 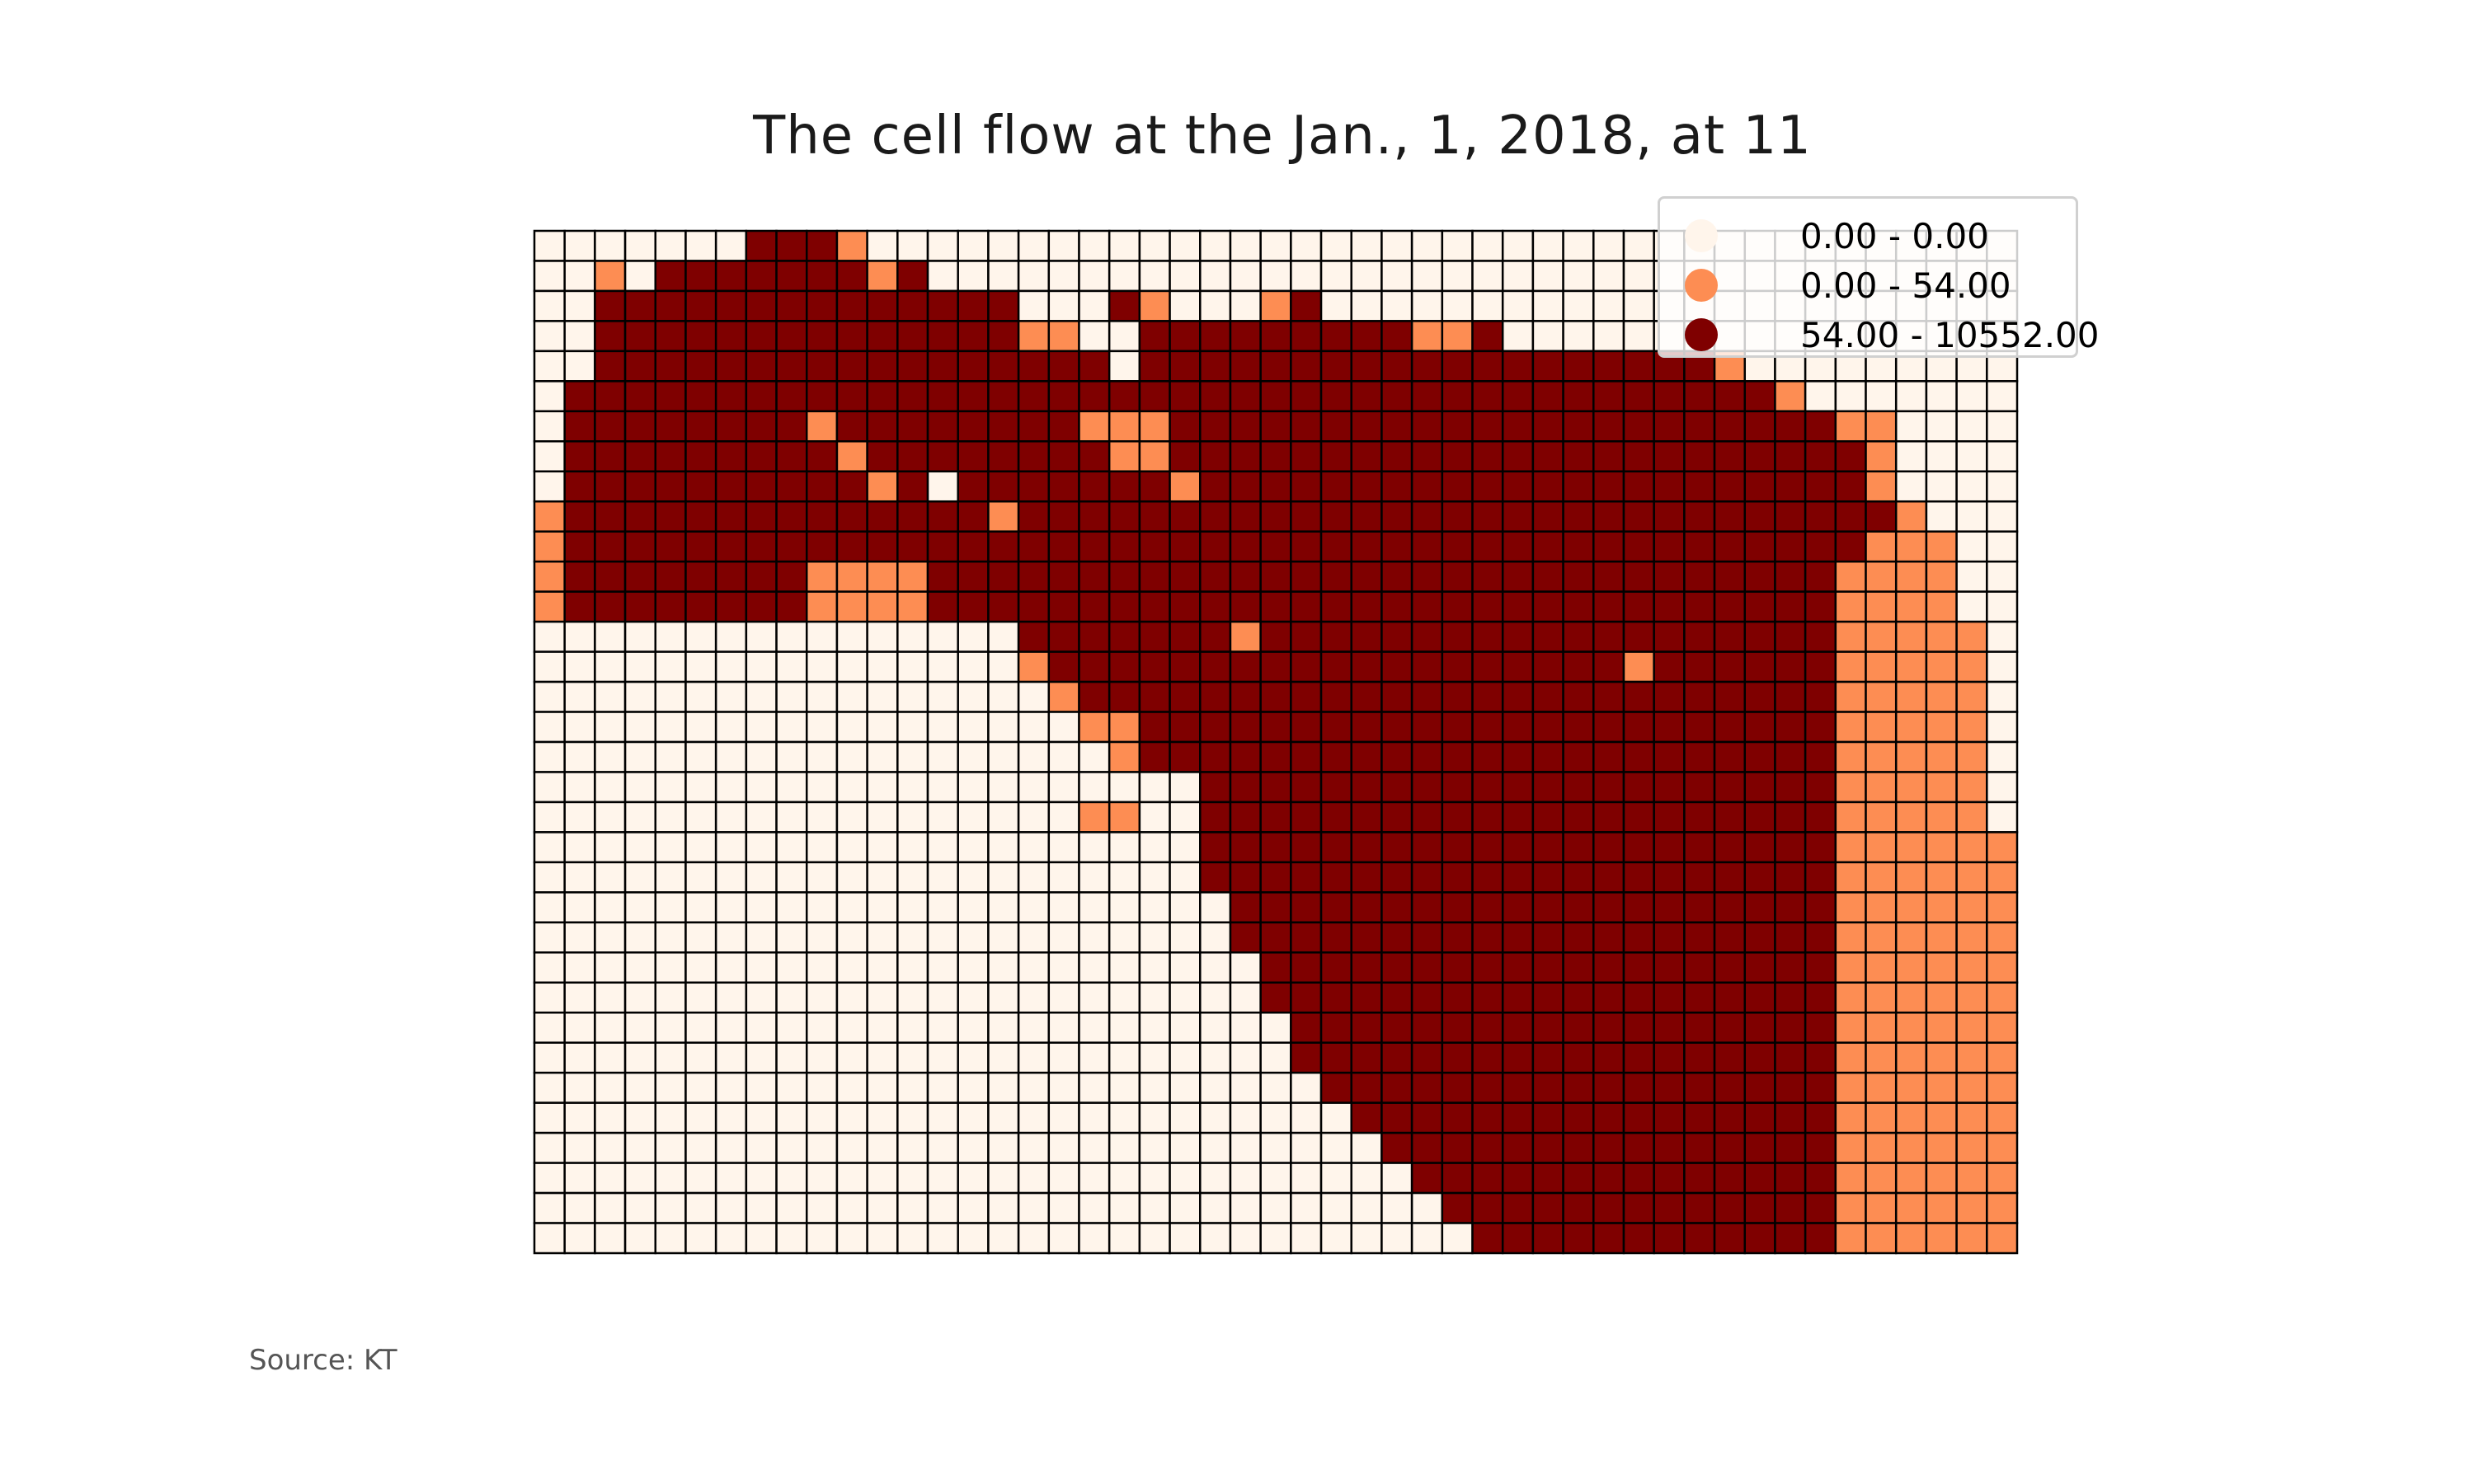 I want to click on legend-swatch-high, so click(x=1701, y=334).